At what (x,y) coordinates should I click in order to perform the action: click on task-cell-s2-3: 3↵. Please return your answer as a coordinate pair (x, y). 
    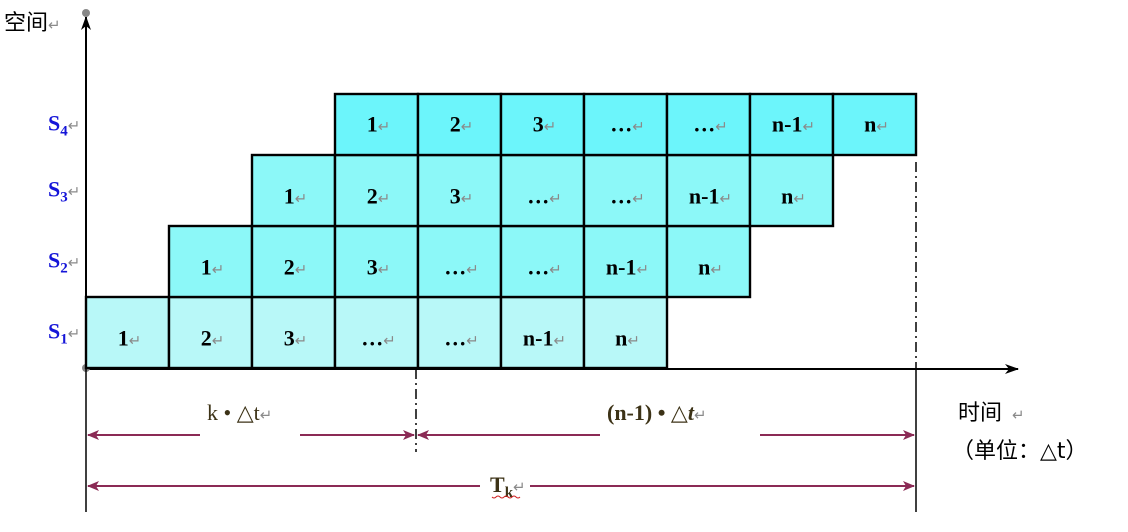
    Looking at the image, I should click on (376, 261).